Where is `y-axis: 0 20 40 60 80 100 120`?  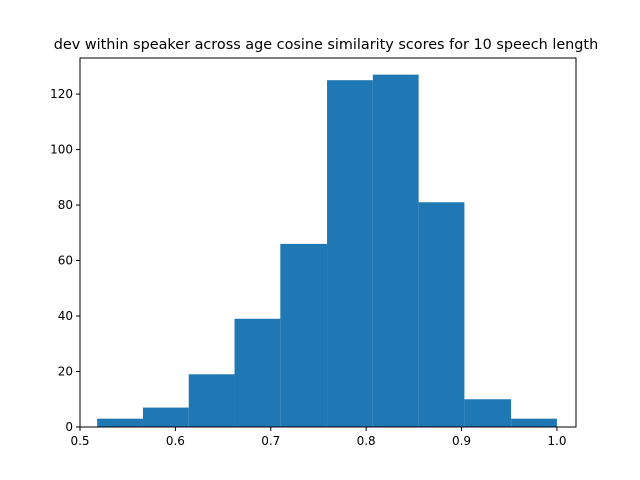
y-axis: 0 20 40 60 80 100 120 is located at coordinates (65, 260).